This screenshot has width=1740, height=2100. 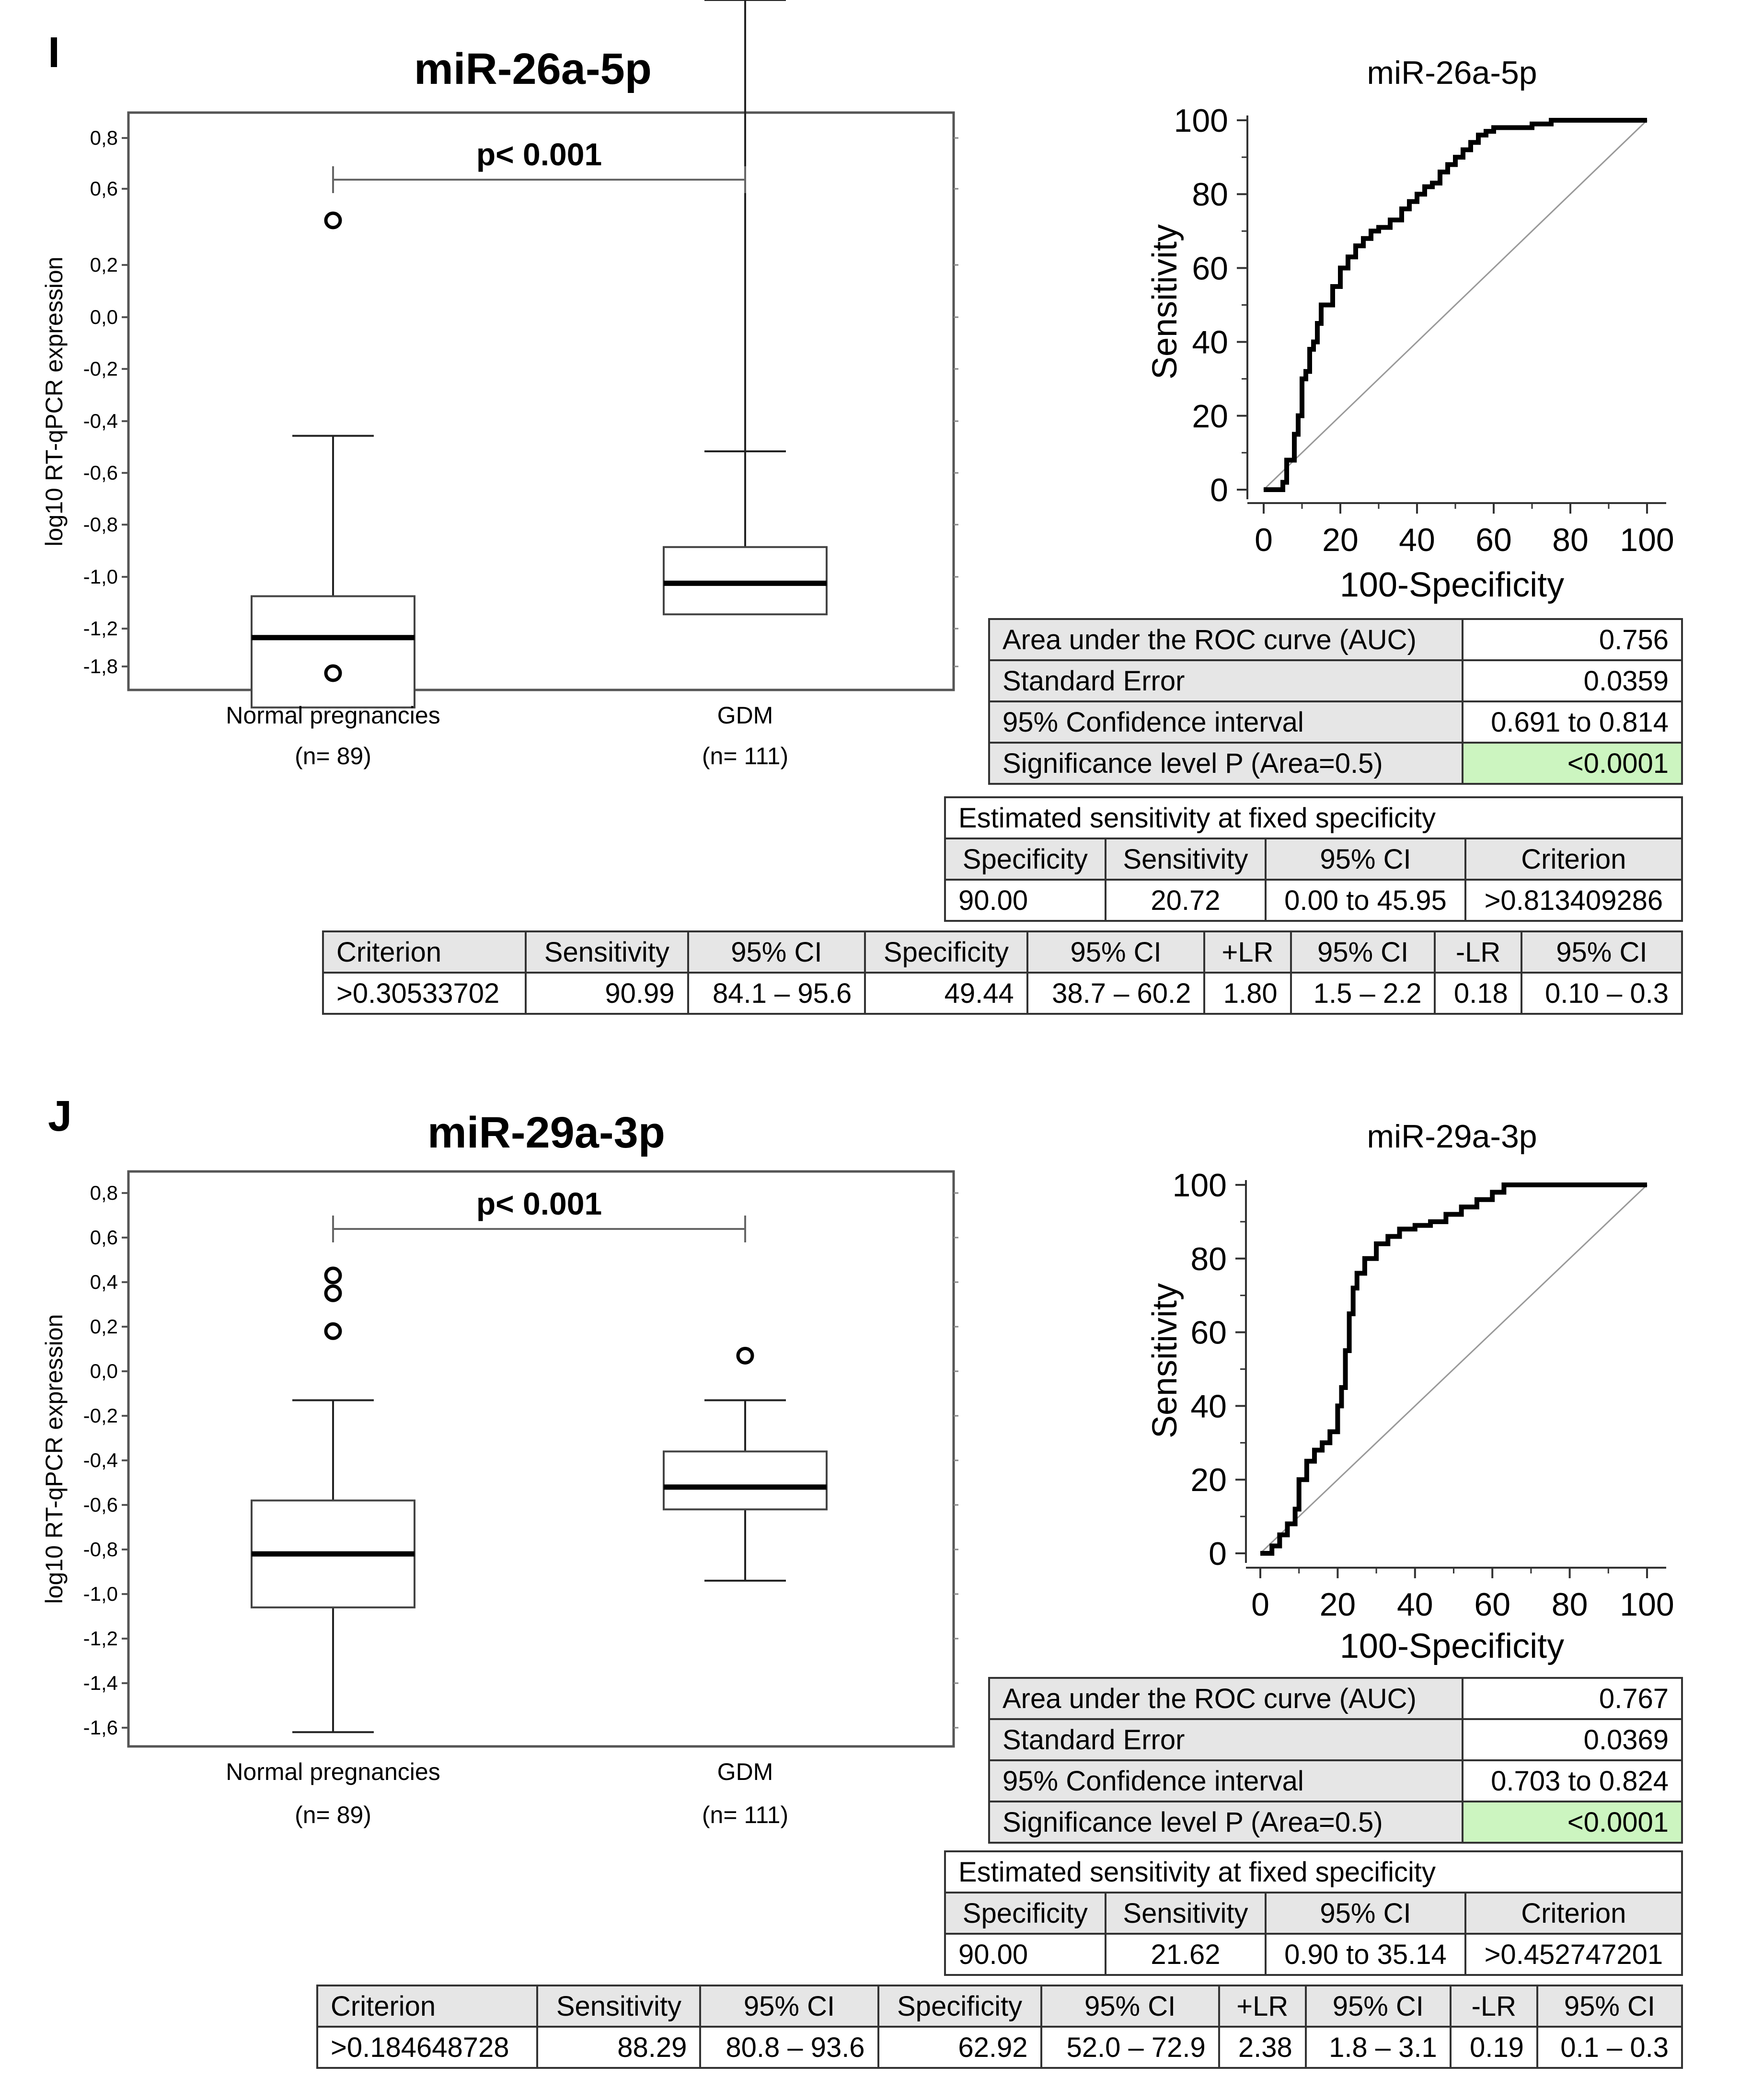 I want to click on box-plot-frame-i, so click(x=541, y=401).